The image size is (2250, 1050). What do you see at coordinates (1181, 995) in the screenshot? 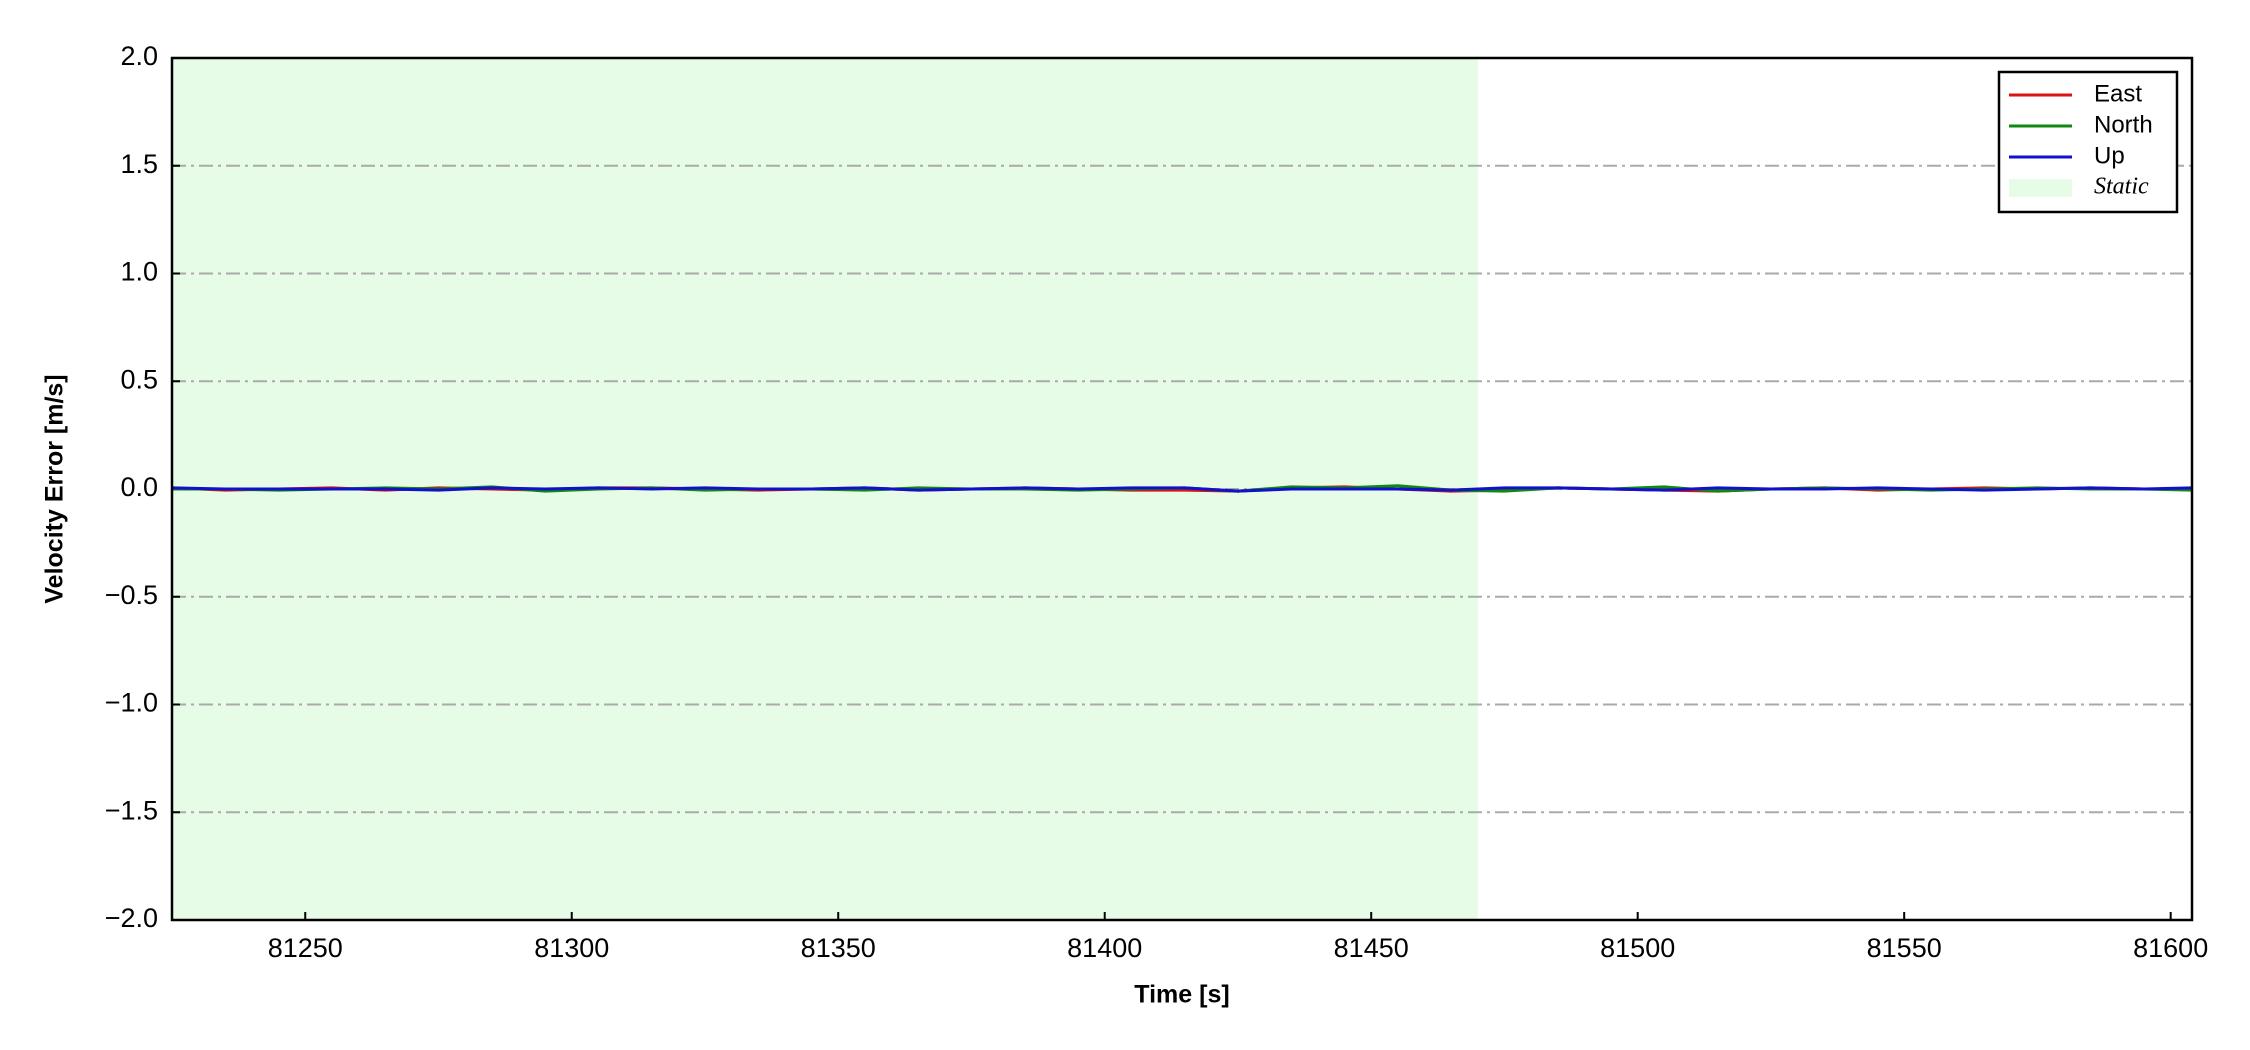
I see `x-axis-label: Time [s]` at bounding box center [1181, 995].